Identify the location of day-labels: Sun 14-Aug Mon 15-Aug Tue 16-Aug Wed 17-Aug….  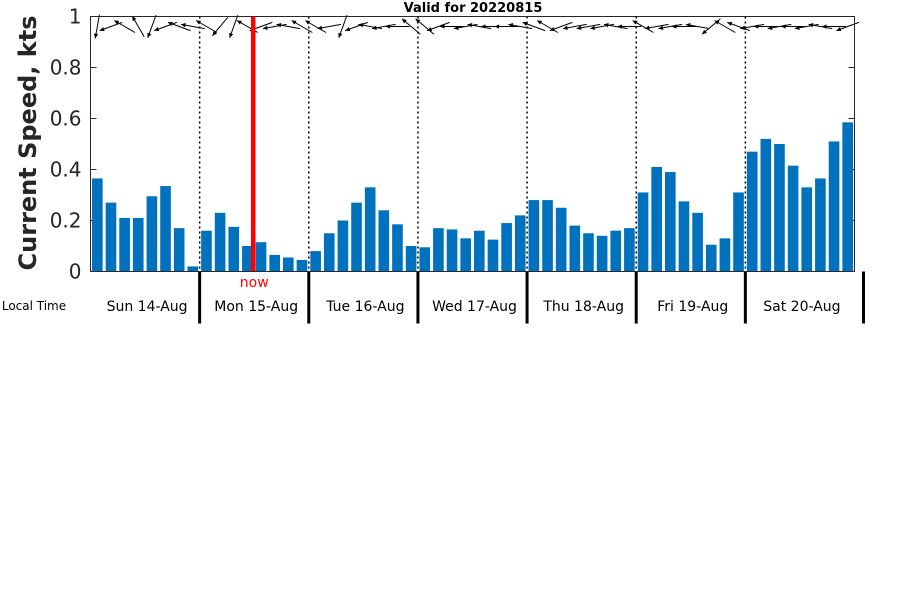
(474, 307).